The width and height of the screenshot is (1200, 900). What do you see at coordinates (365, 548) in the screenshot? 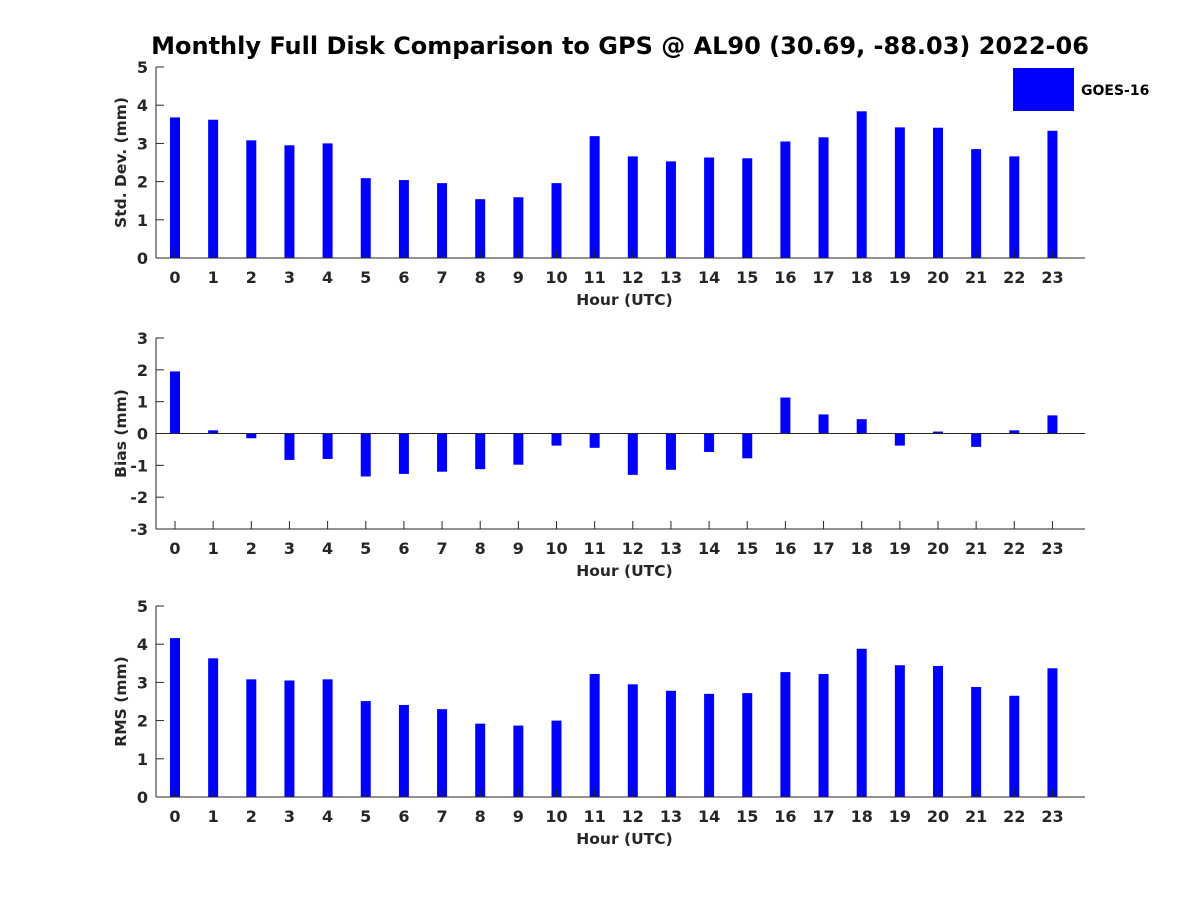
I see `x-tick-label: 5` at bounding box center [365, 548].